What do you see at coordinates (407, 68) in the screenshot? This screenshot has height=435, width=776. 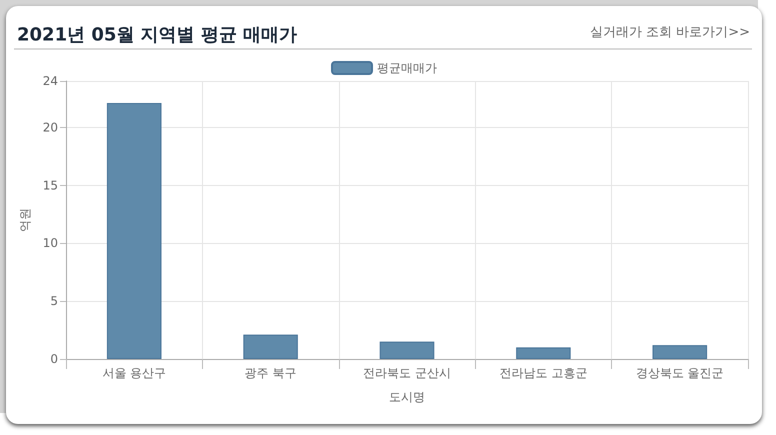 I see `legend-label: 평균매매가` at bounding box center [407, 68].